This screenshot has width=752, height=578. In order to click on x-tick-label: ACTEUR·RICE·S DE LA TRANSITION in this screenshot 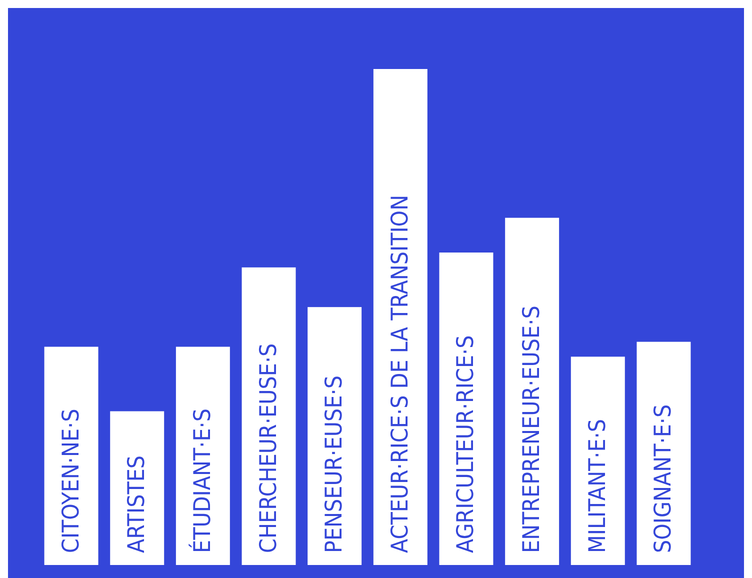, I will do `click(400, 373)`.